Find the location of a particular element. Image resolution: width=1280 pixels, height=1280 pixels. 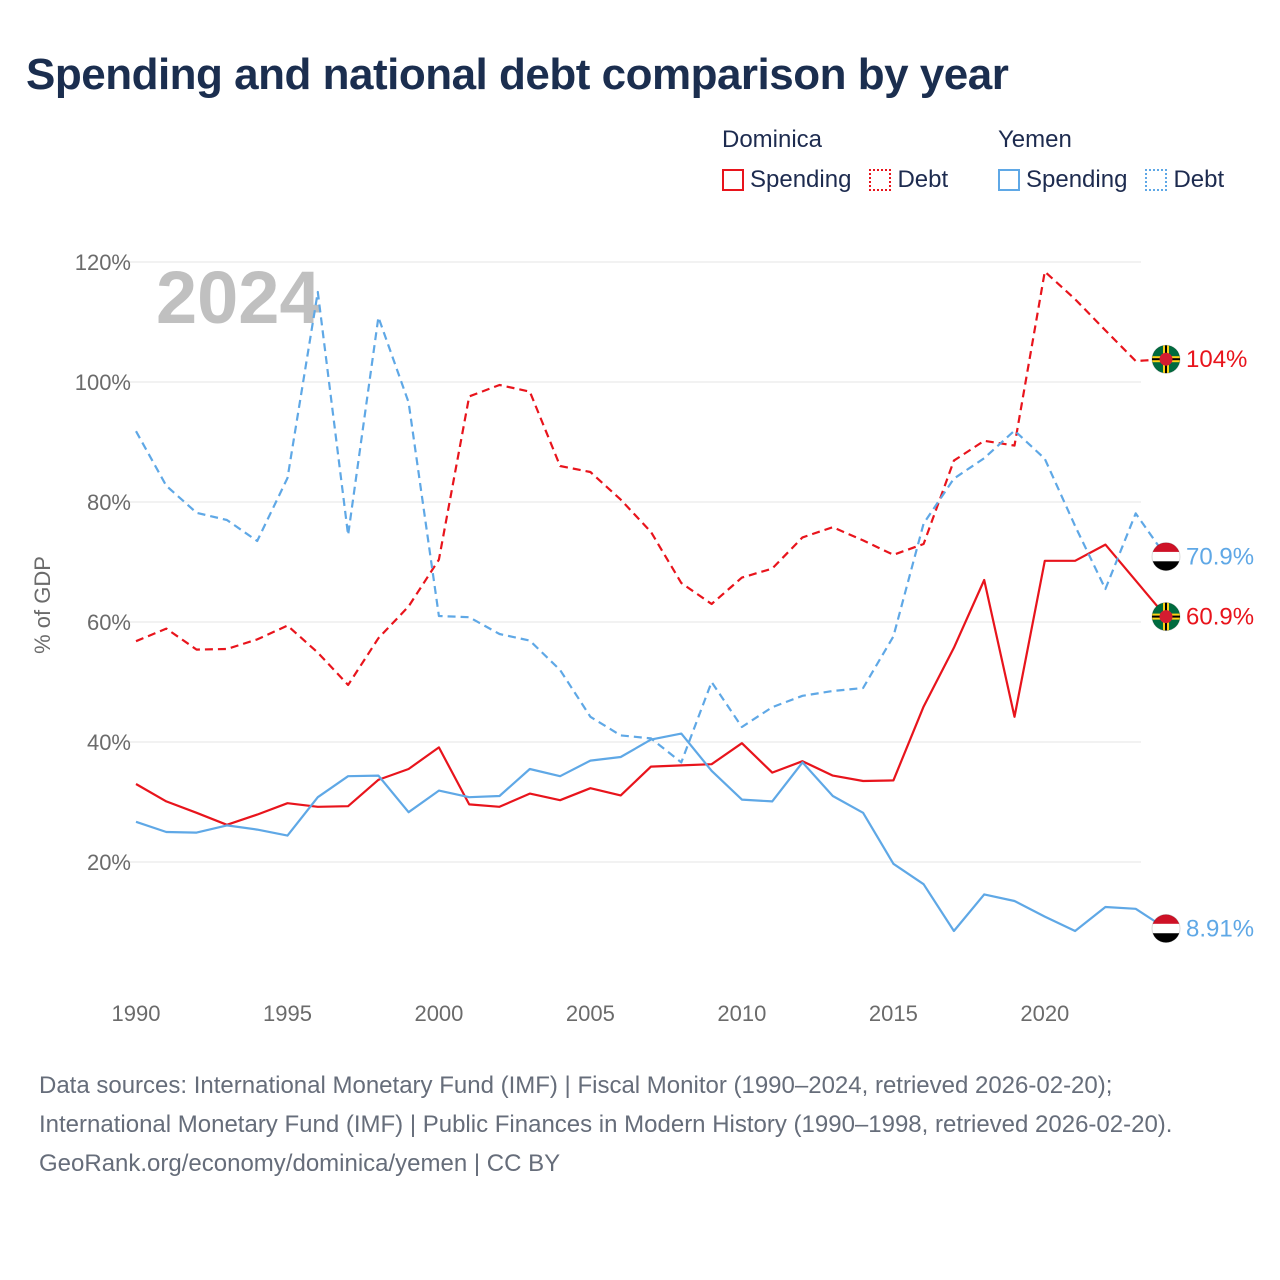

legend-swatch-solid-red is located at coordinates (733, 180).